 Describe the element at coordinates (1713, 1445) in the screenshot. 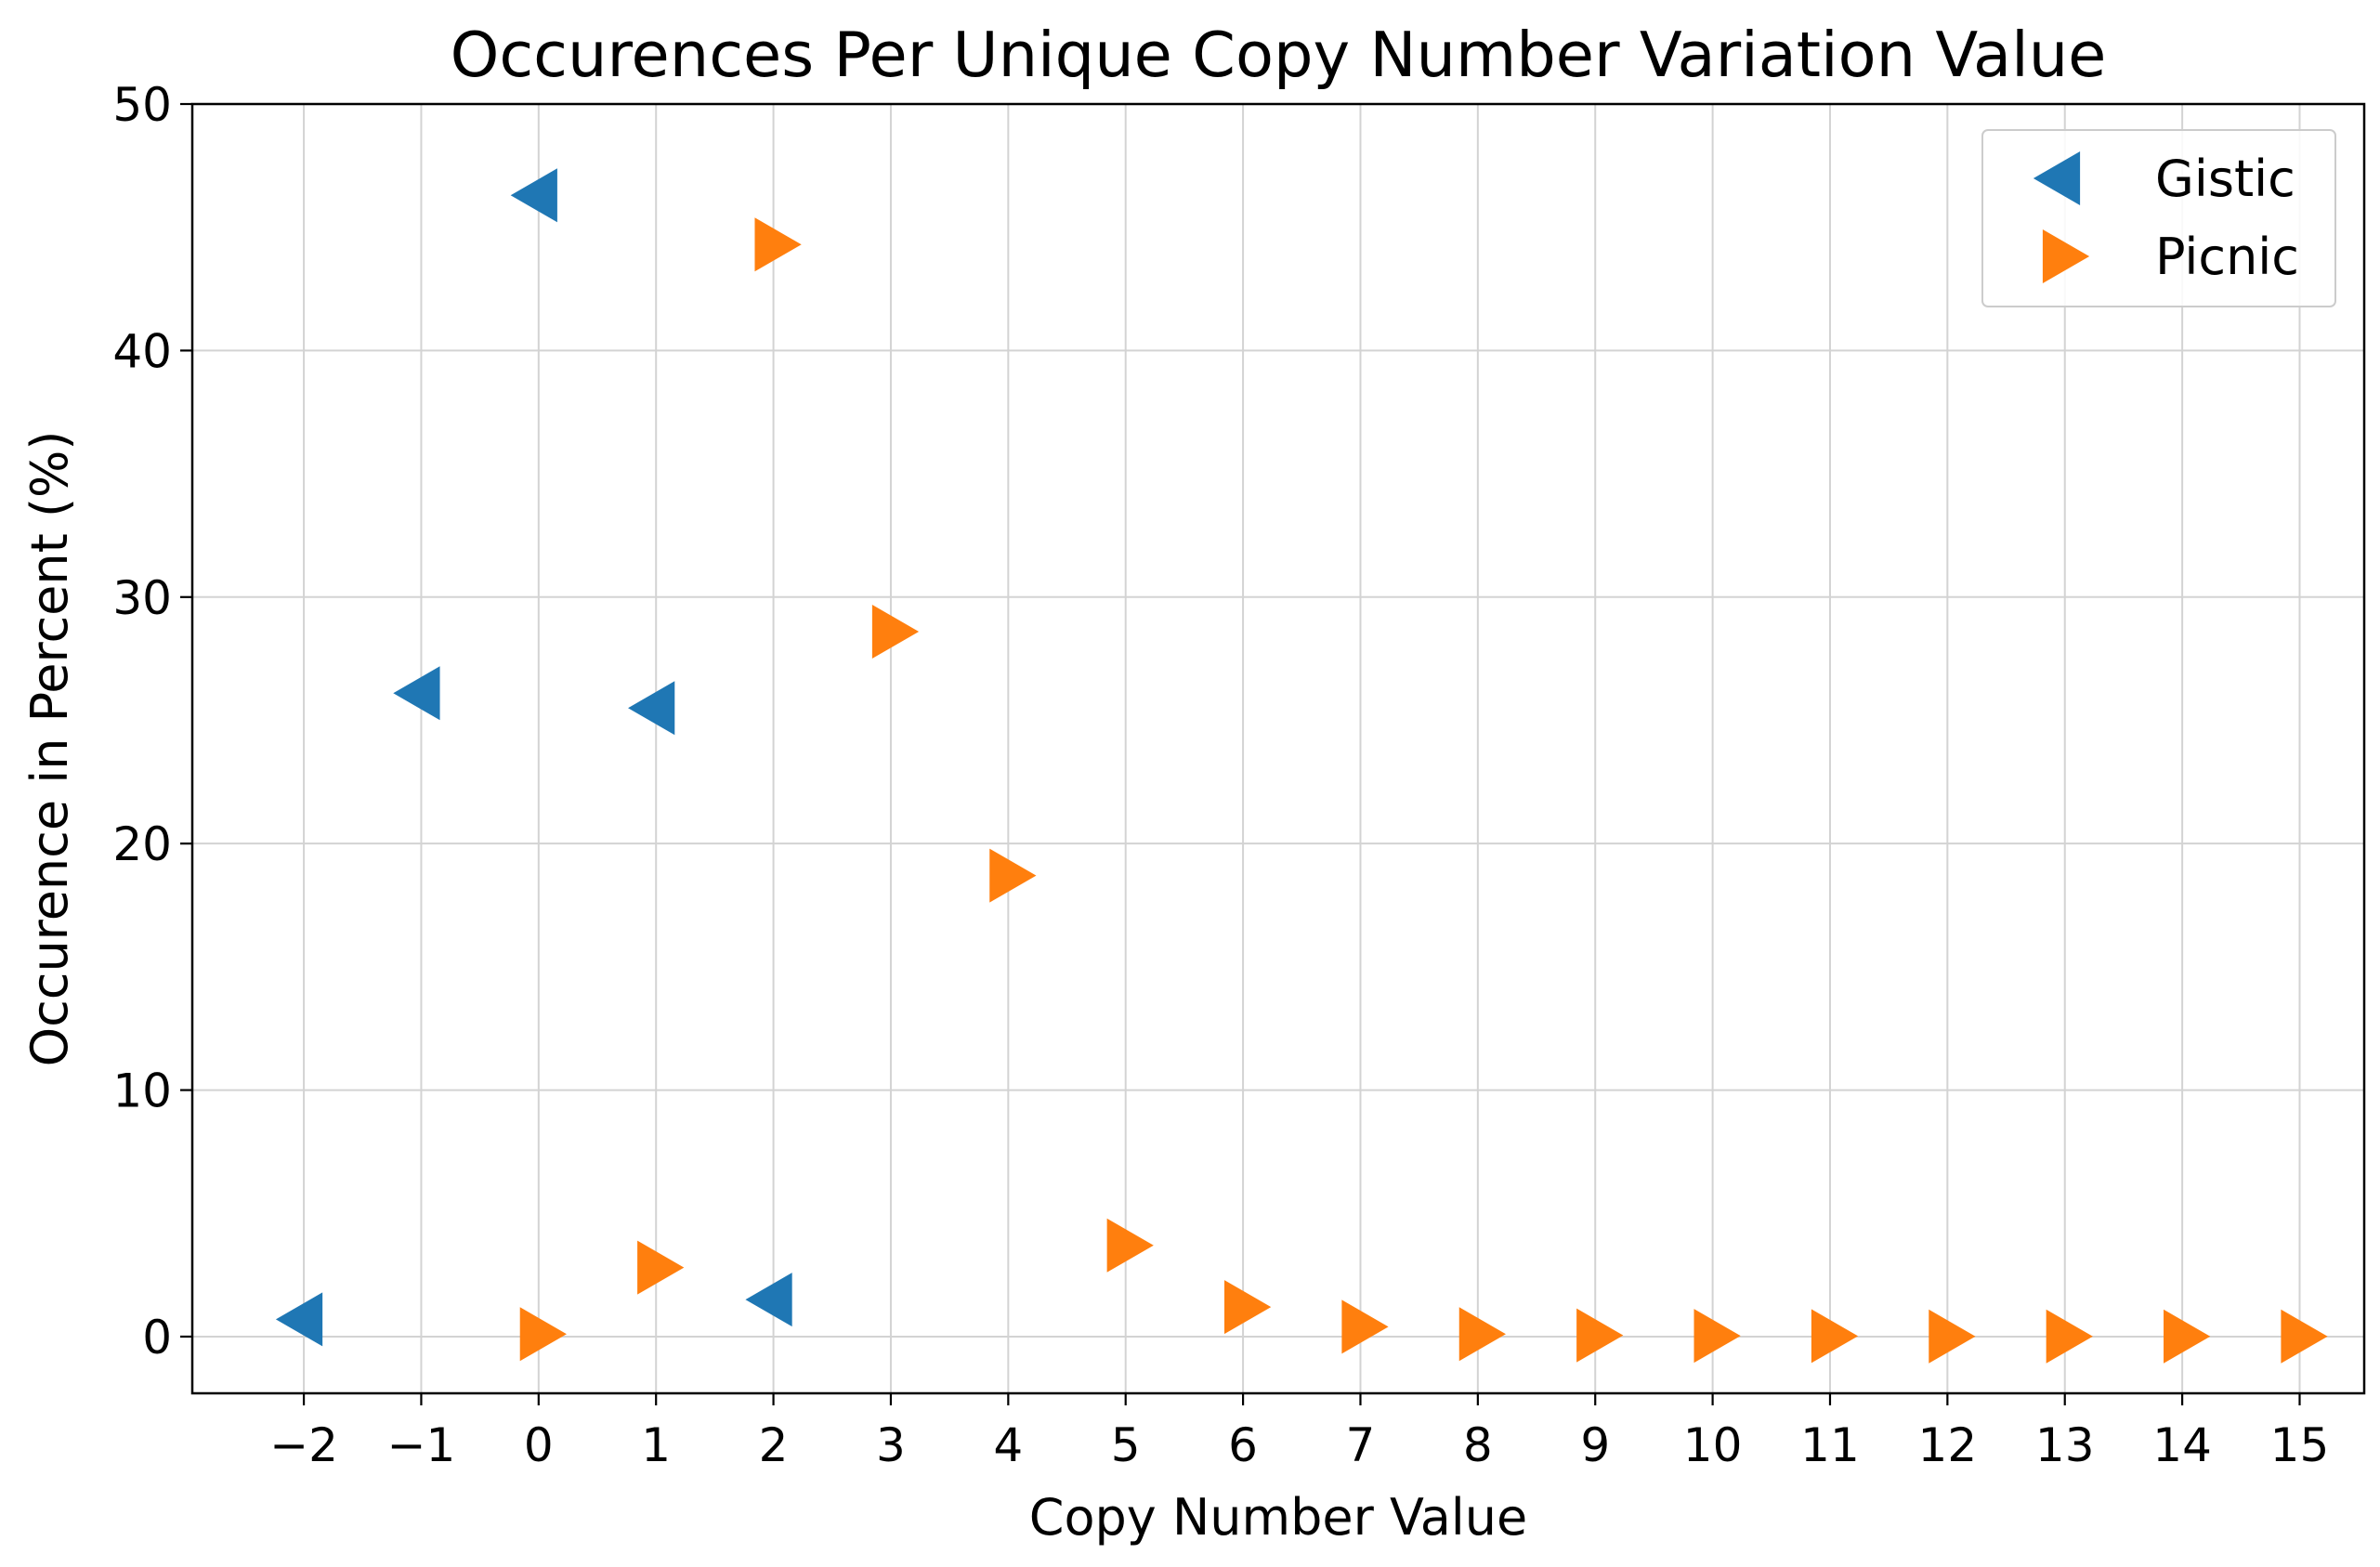

I see `x-tick-label: 10` at that location.